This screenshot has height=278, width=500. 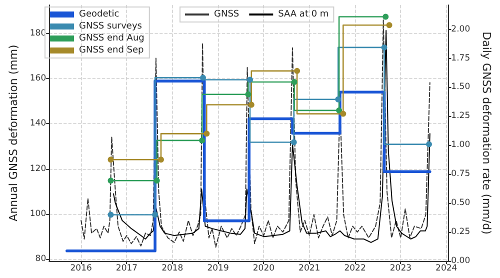 What do you see at coordinates (309, 269) in the screenshot?
I see `x-tick-label: 2021` at bounding box center [309, 269].